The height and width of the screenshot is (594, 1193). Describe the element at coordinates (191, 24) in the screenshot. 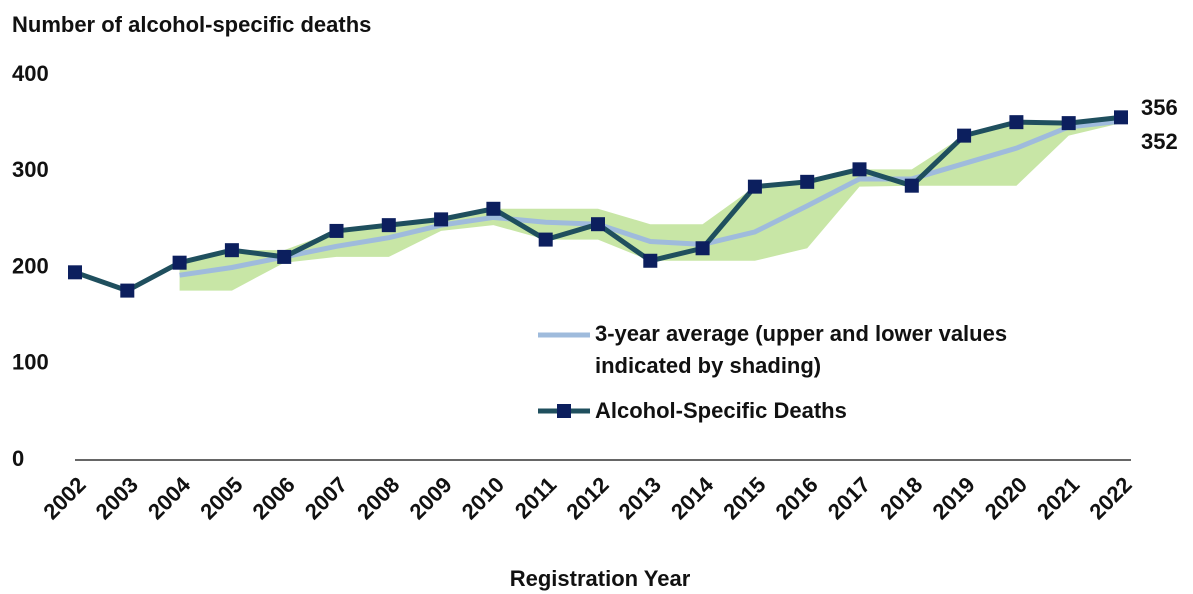

I see `chart-title: Number of alcohol-specific deaths` at that location.